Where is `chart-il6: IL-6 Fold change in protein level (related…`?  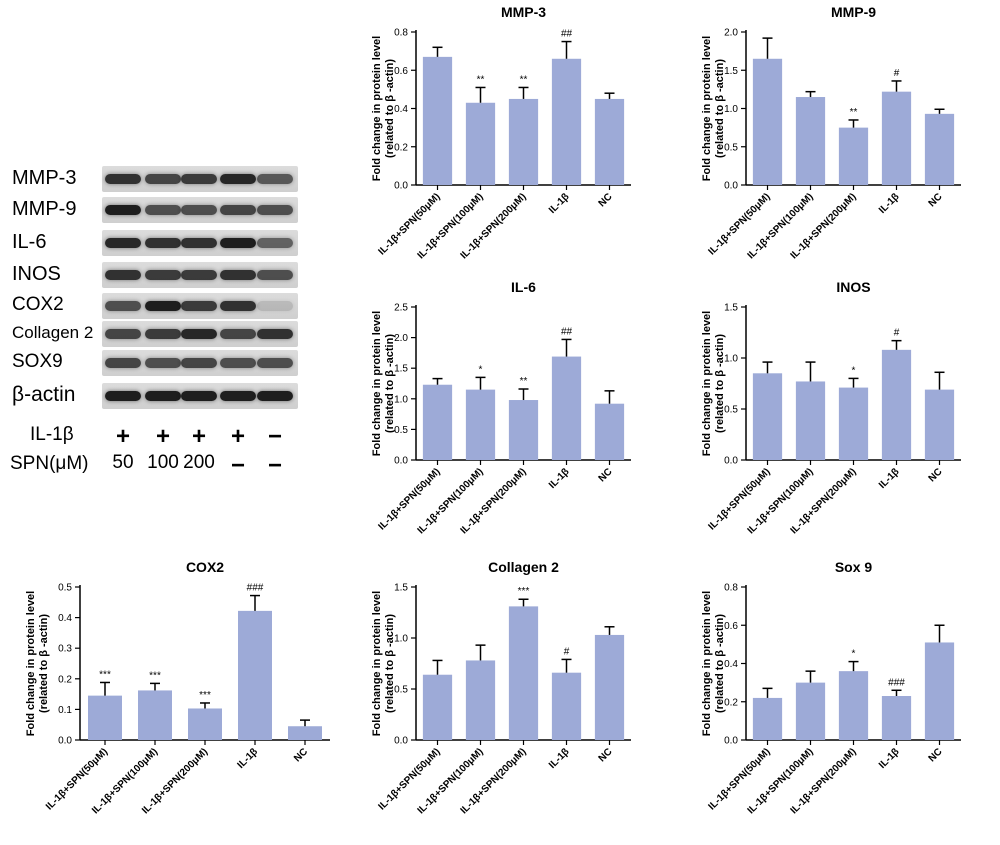 chart-il6: IL-6 Fold change in protein level (related… is located at coordinates (501, 407).